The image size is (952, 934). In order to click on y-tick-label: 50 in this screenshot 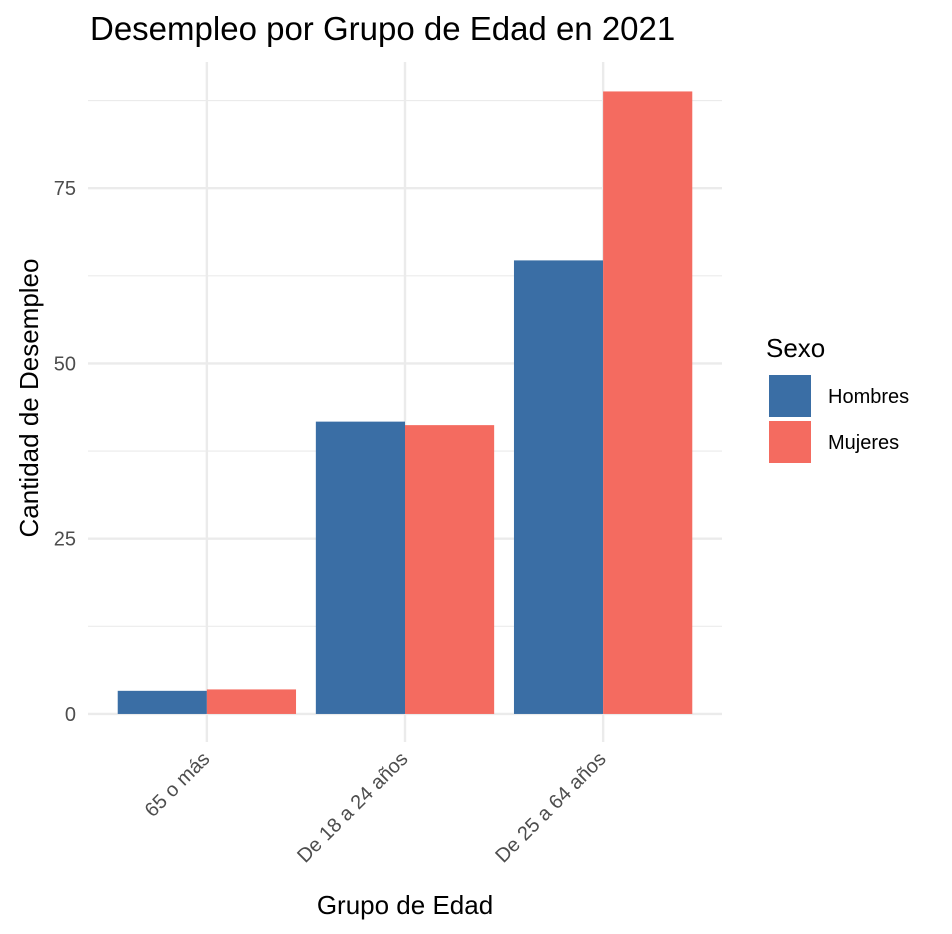, I will do `click(65, 364)`.